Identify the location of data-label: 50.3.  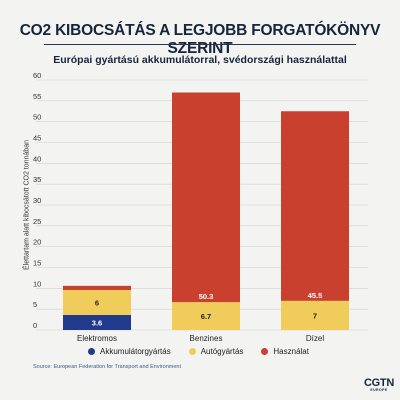
(206, 296).